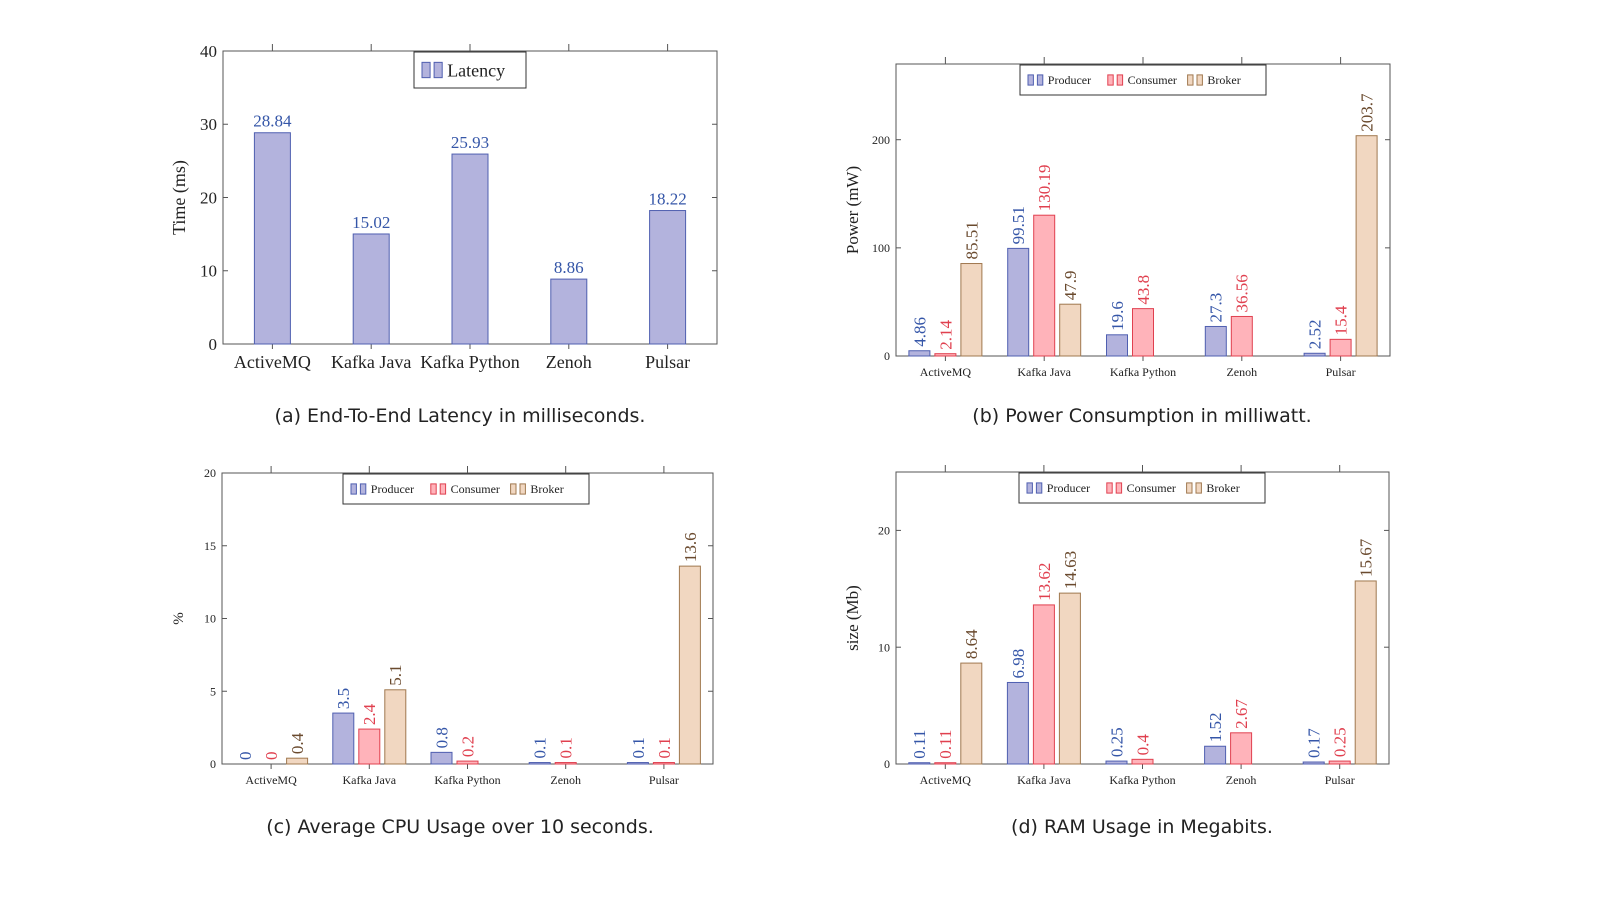  What do you see at coordinates (1216, 308) in the screenshot?
I see `data-label: 27.3` at bounding box center [1216, 308].